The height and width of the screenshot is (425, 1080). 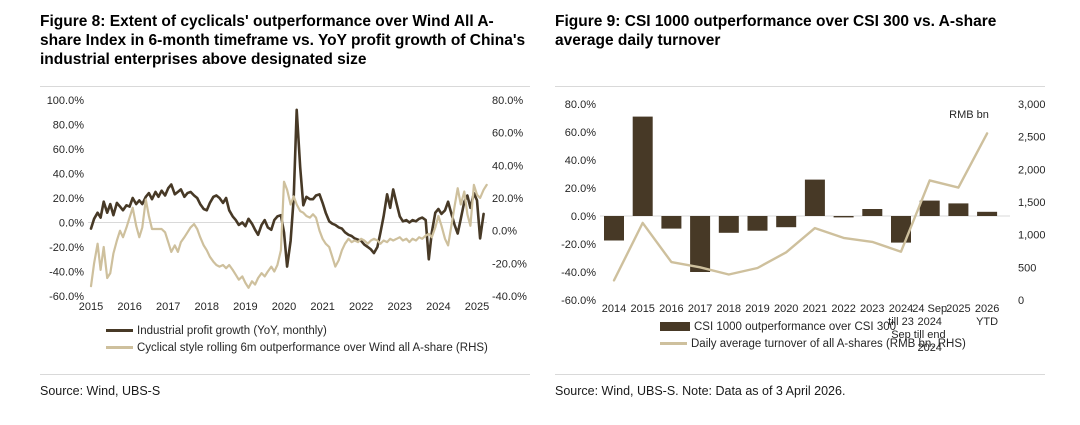 What do you see at coordinates (800, 86) in the screenshot?
I see `figure9-title-divider` at bounding box center [800, 86].